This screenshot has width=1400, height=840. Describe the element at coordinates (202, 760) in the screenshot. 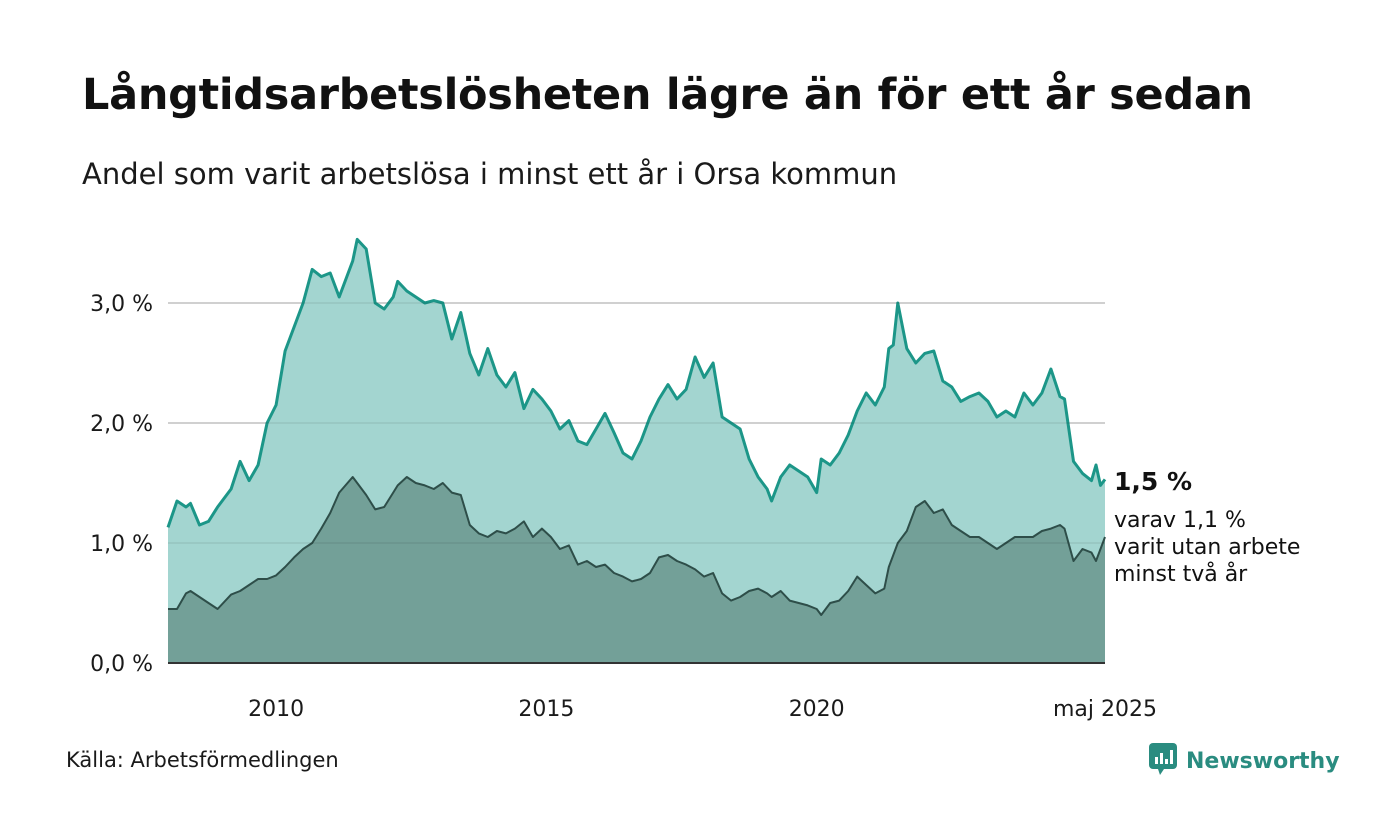

I see `source-note: Källa: Arbetsförmedlingen` at that location.